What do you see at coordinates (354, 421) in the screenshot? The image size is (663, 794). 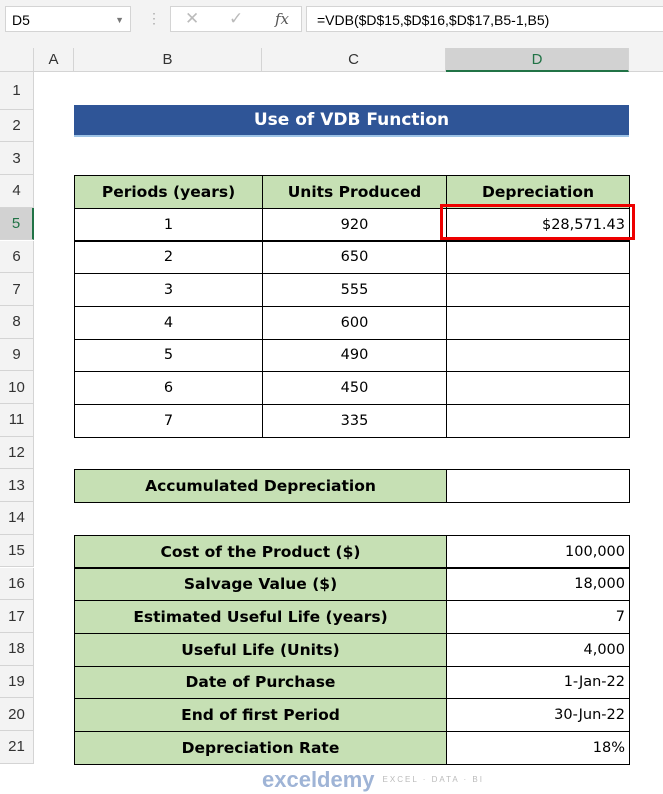 I see `table-cell: 335` at bounding box center [354, 421].